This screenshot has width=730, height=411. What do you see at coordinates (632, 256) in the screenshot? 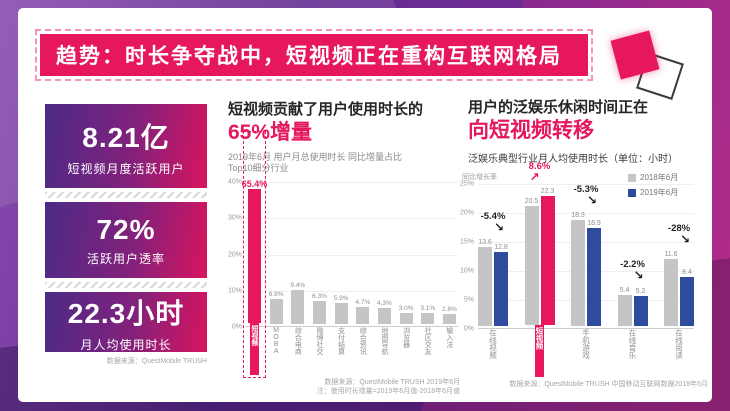
I see `bar-group-在线音乐: 5.4 5.2 在线音乐 -2.2% ↘` at bounding box center [632, 256].